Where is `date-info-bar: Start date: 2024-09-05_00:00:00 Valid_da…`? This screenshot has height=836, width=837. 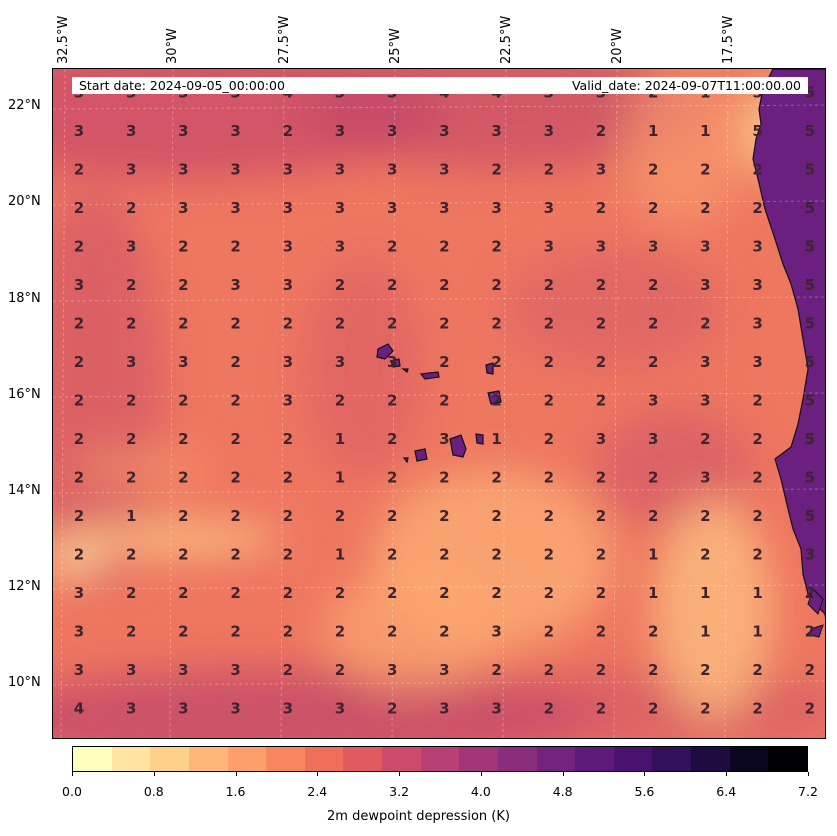 date-info-bar: Start date: 2024-09-05_00:00:00 Valid_da… is located at coordinates (440, 85).